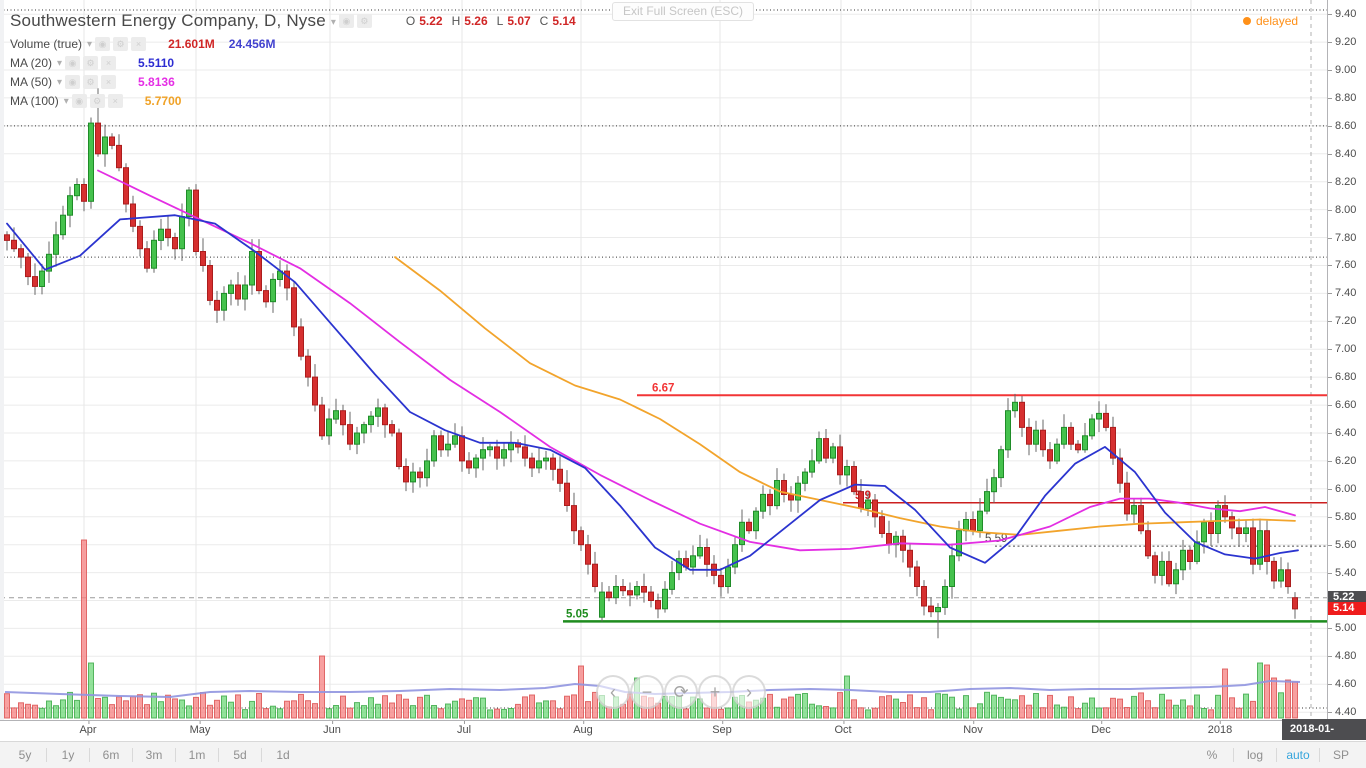 The image size is (1366, 768). Describe the element at coordinates (68, 755) in the screenshot. I see `range-button-1y: 1y` at that location.